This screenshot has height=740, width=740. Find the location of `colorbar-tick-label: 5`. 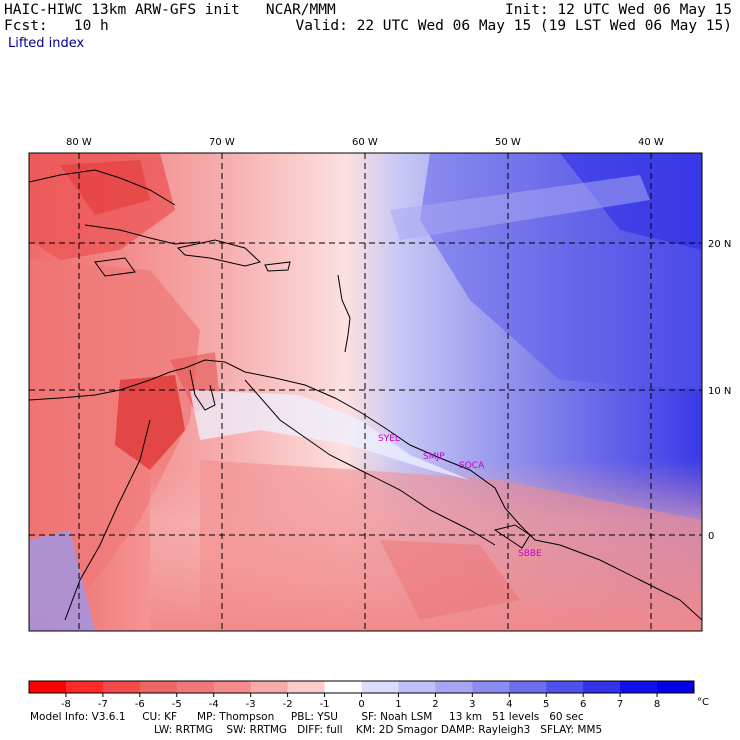

colorbar-tick-label: 5 is located at coordinates (546, 704).